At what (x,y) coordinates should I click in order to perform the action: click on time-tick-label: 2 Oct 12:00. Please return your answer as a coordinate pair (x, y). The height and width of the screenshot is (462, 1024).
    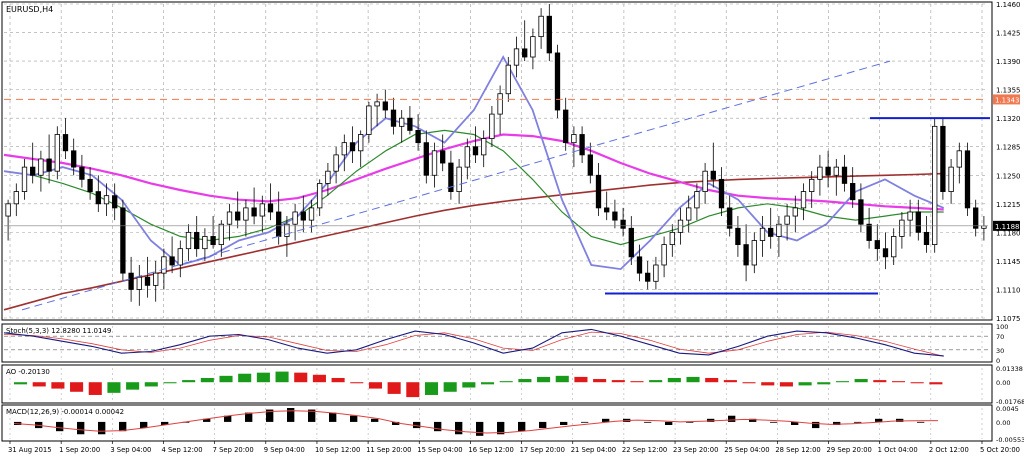
    Looking at the image, I should click on (949, 450).